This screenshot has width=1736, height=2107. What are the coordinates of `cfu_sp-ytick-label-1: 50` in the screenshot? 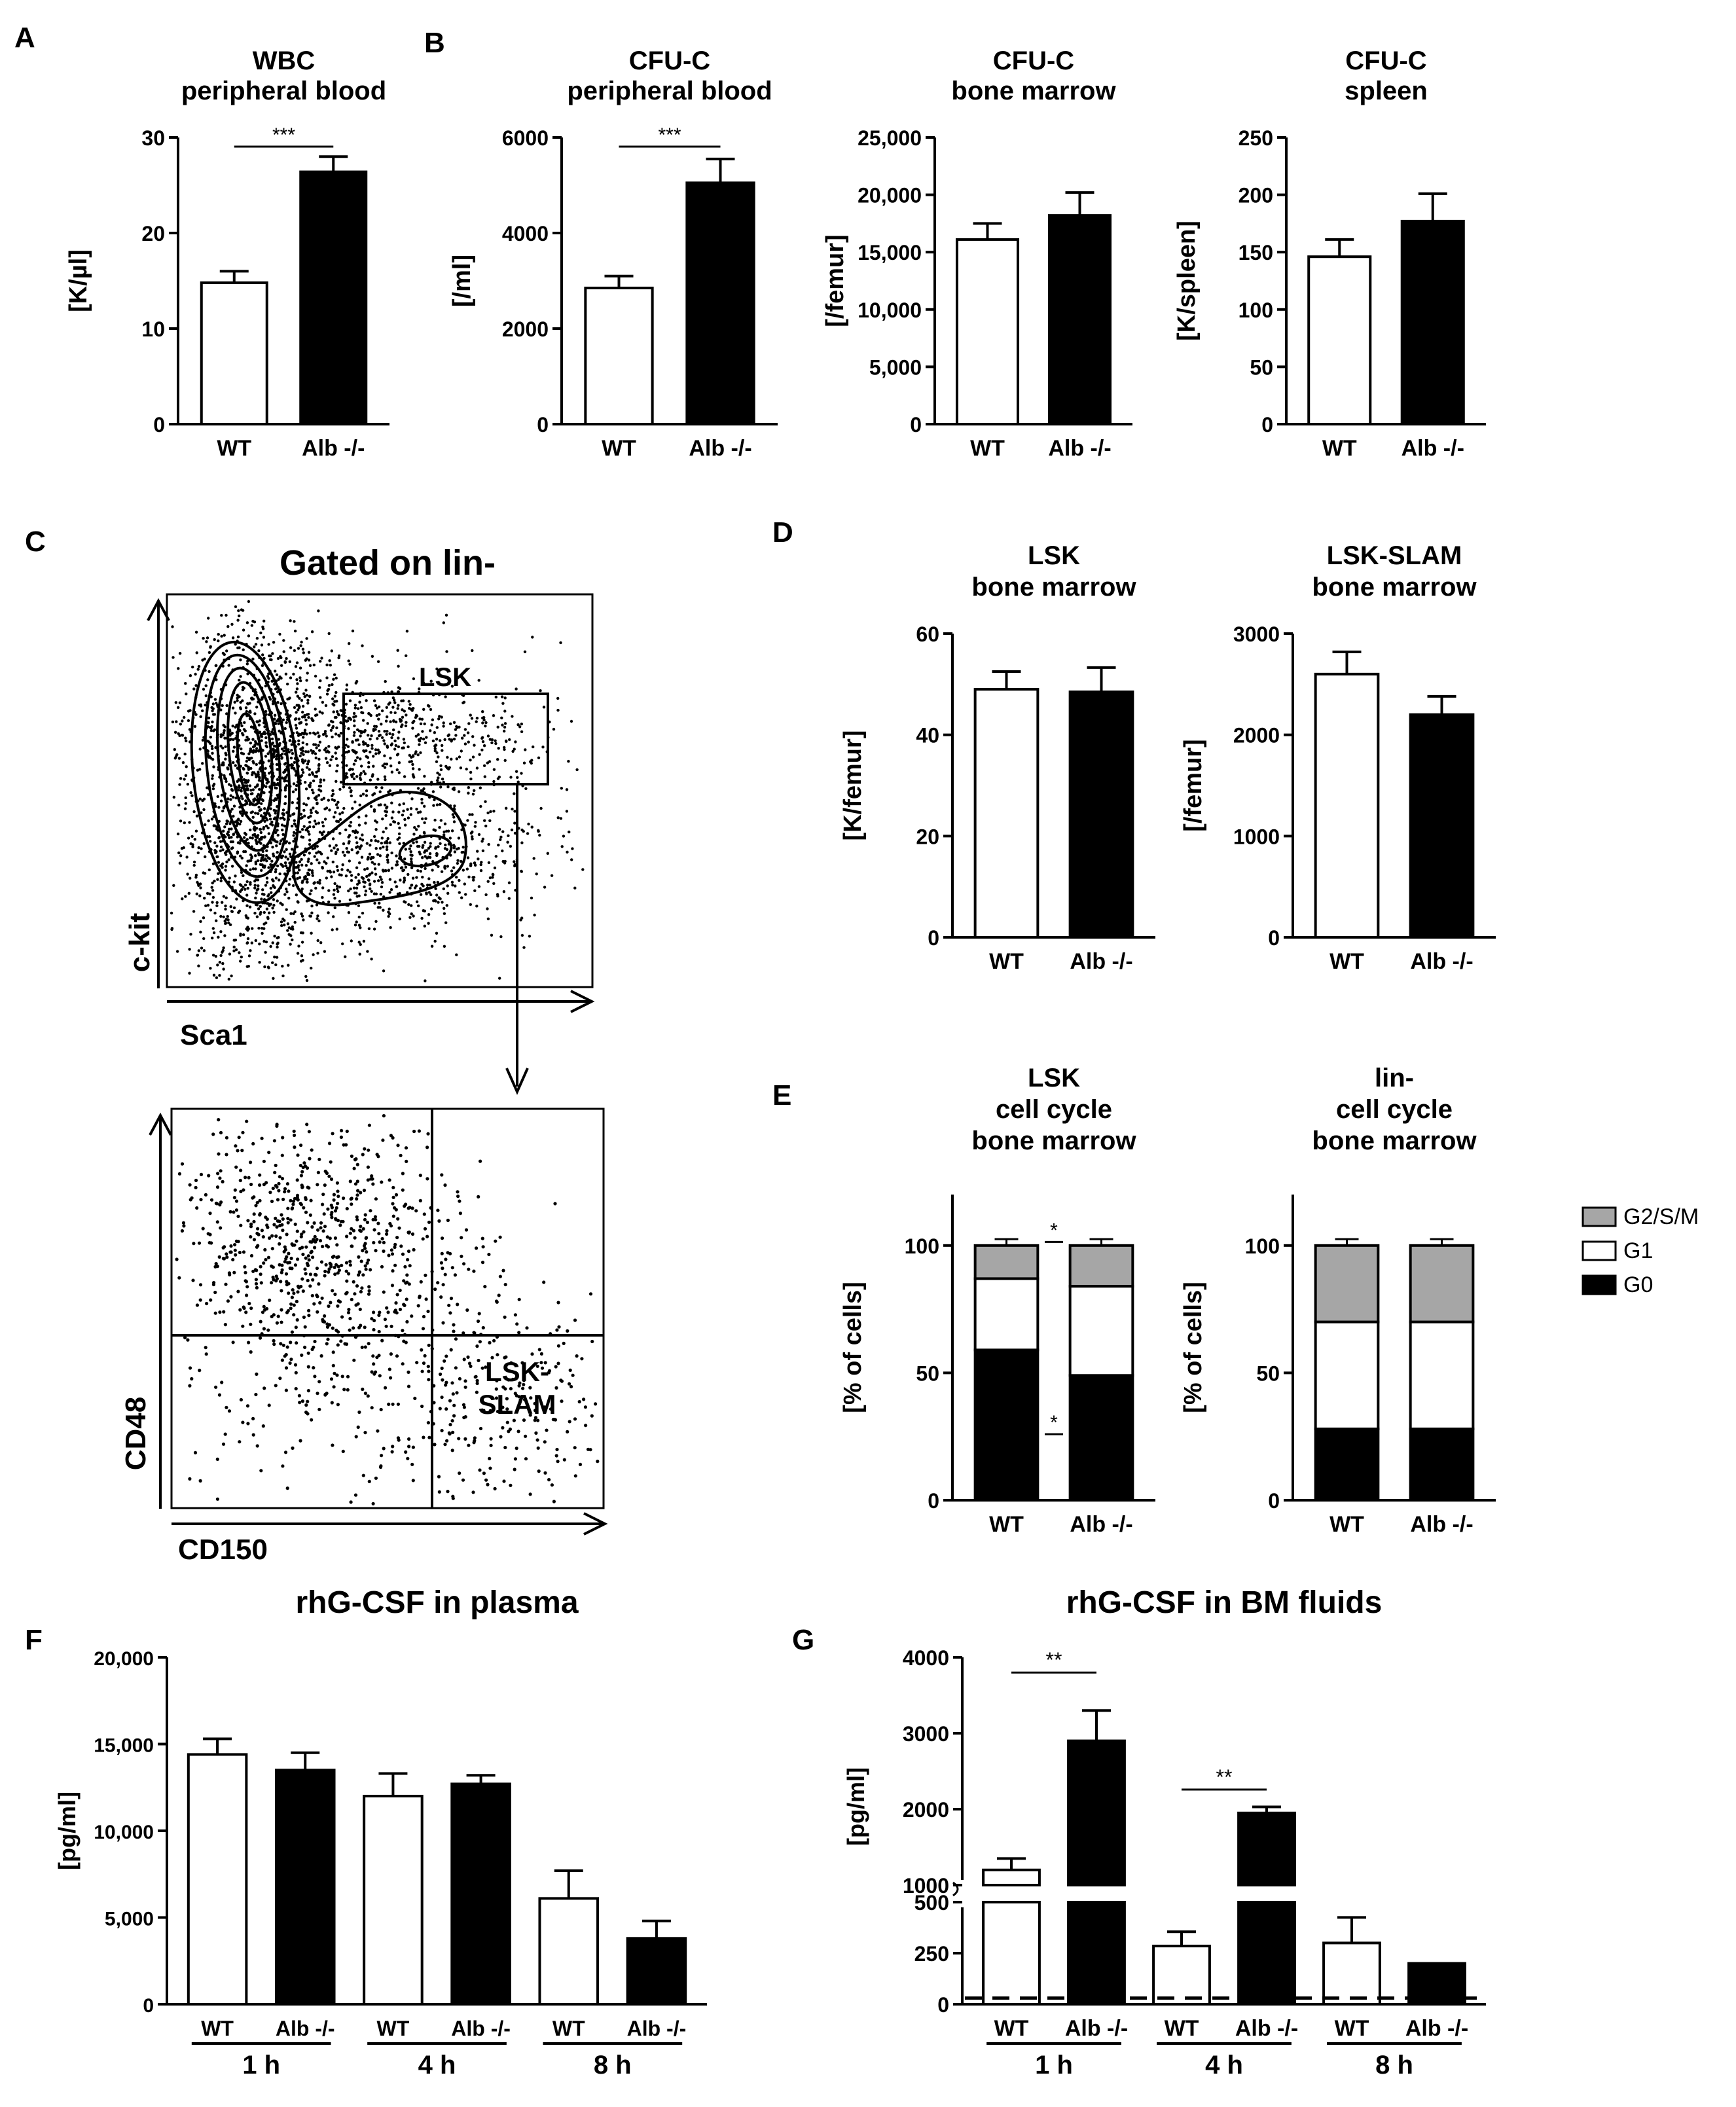 It's located at (1262, 367).